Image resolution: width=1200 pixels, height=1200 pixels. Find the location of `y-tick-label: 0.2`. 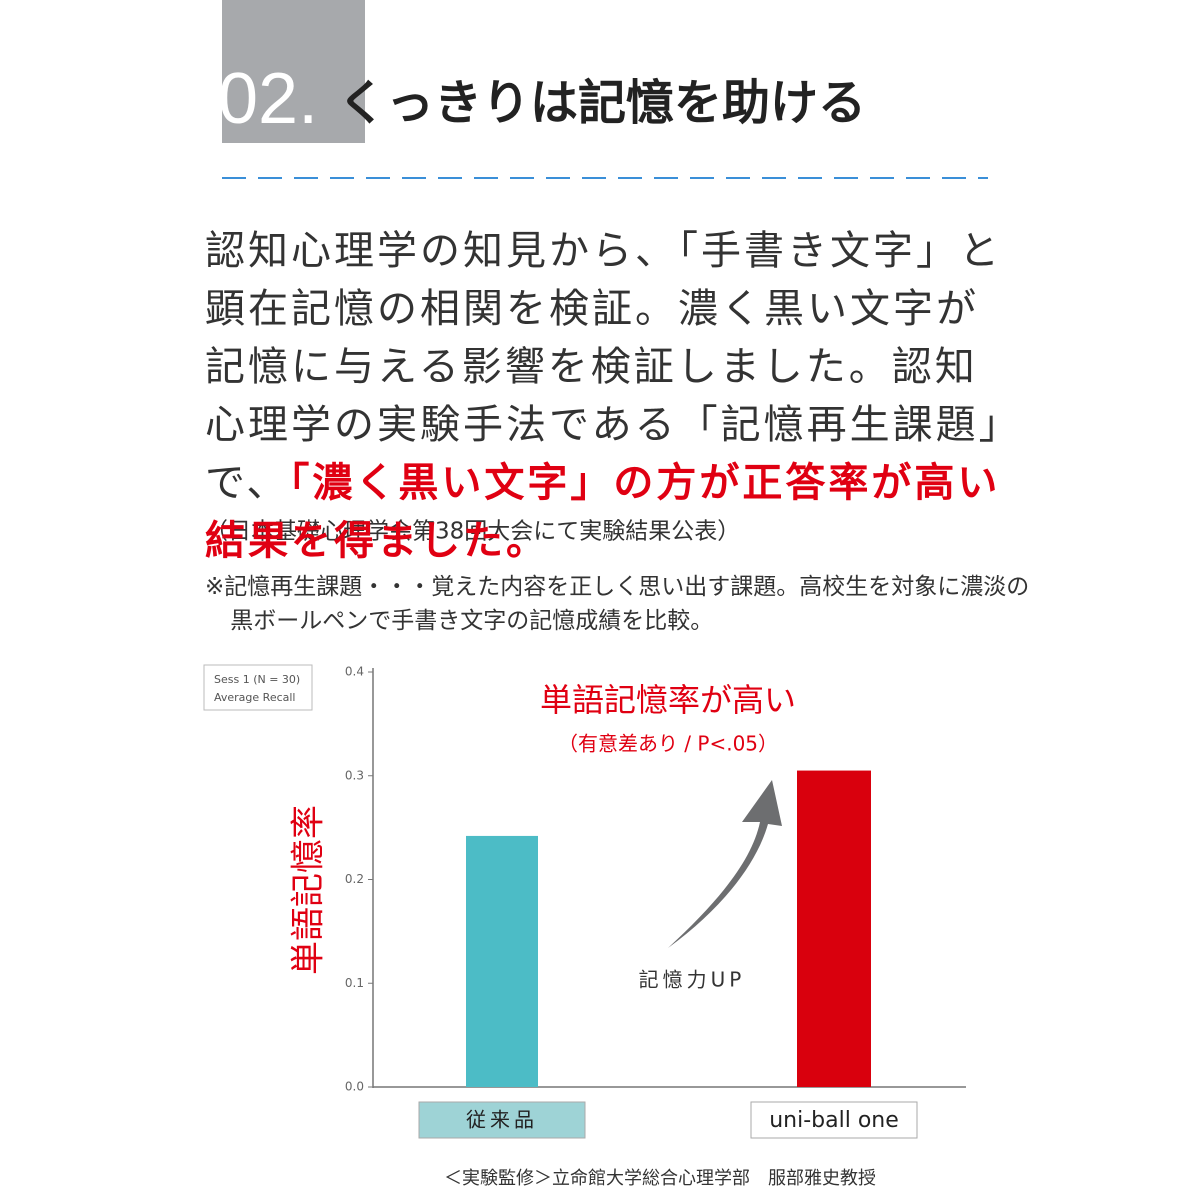

y-tick-label: 0.2 is located at coordinates (354, 879).